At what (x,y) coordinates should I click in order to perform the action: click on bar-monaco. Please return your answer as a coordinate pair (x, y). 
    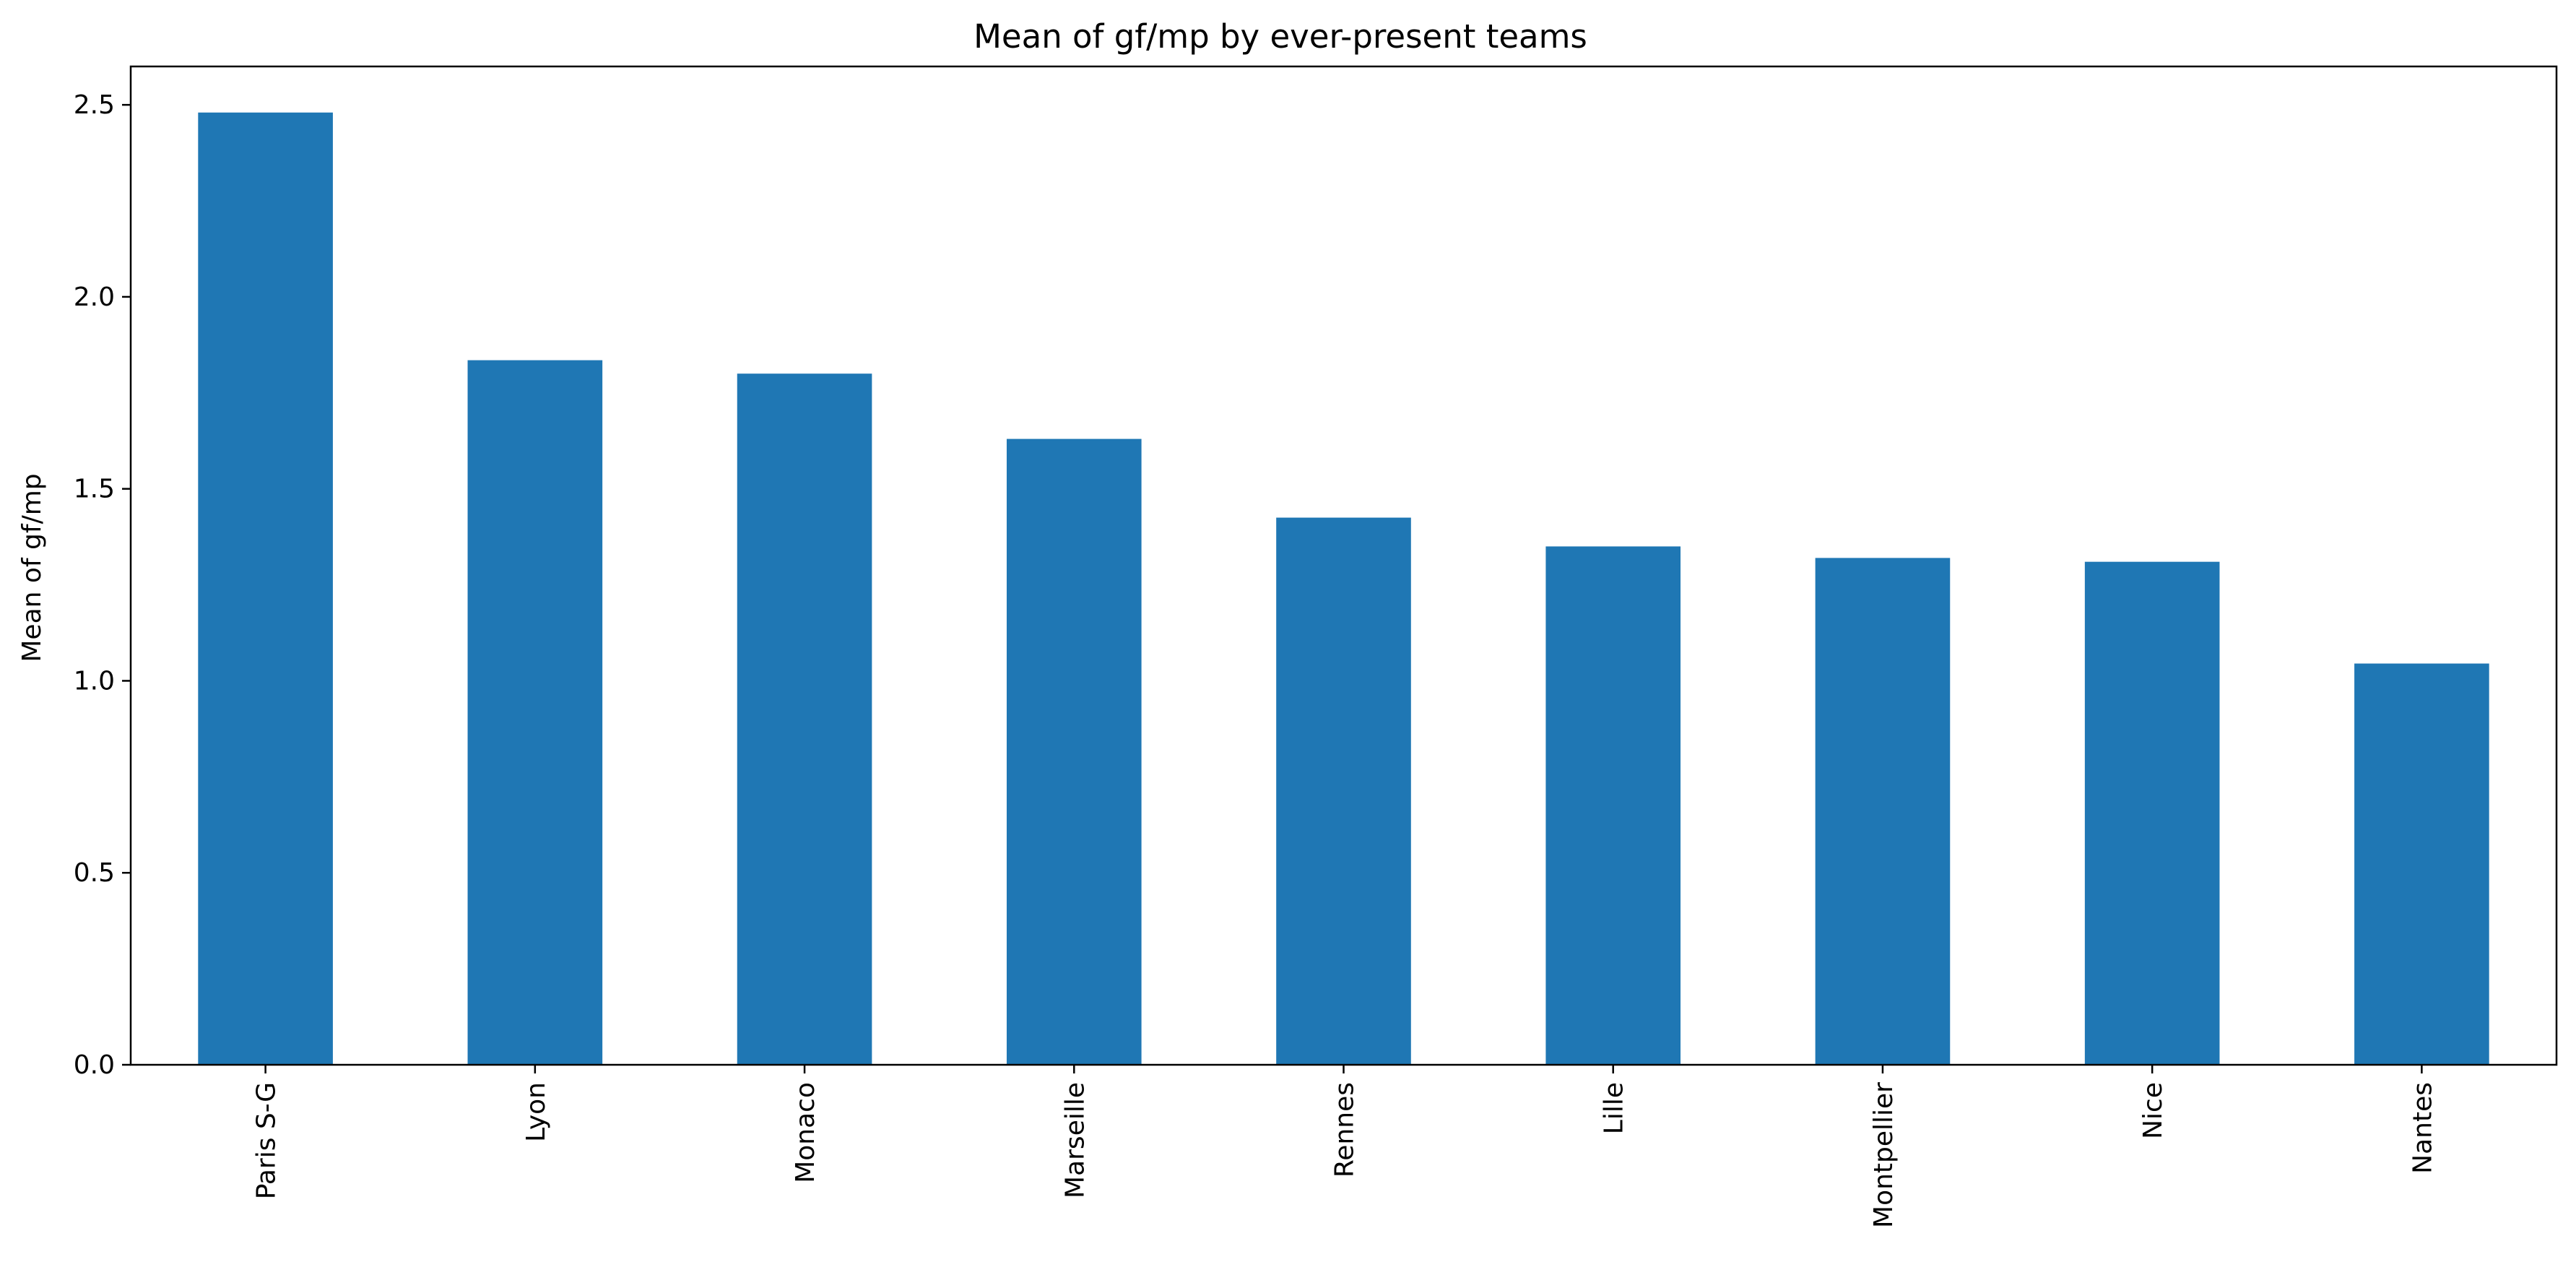
    Looking at the image, I should click on (804, 719).